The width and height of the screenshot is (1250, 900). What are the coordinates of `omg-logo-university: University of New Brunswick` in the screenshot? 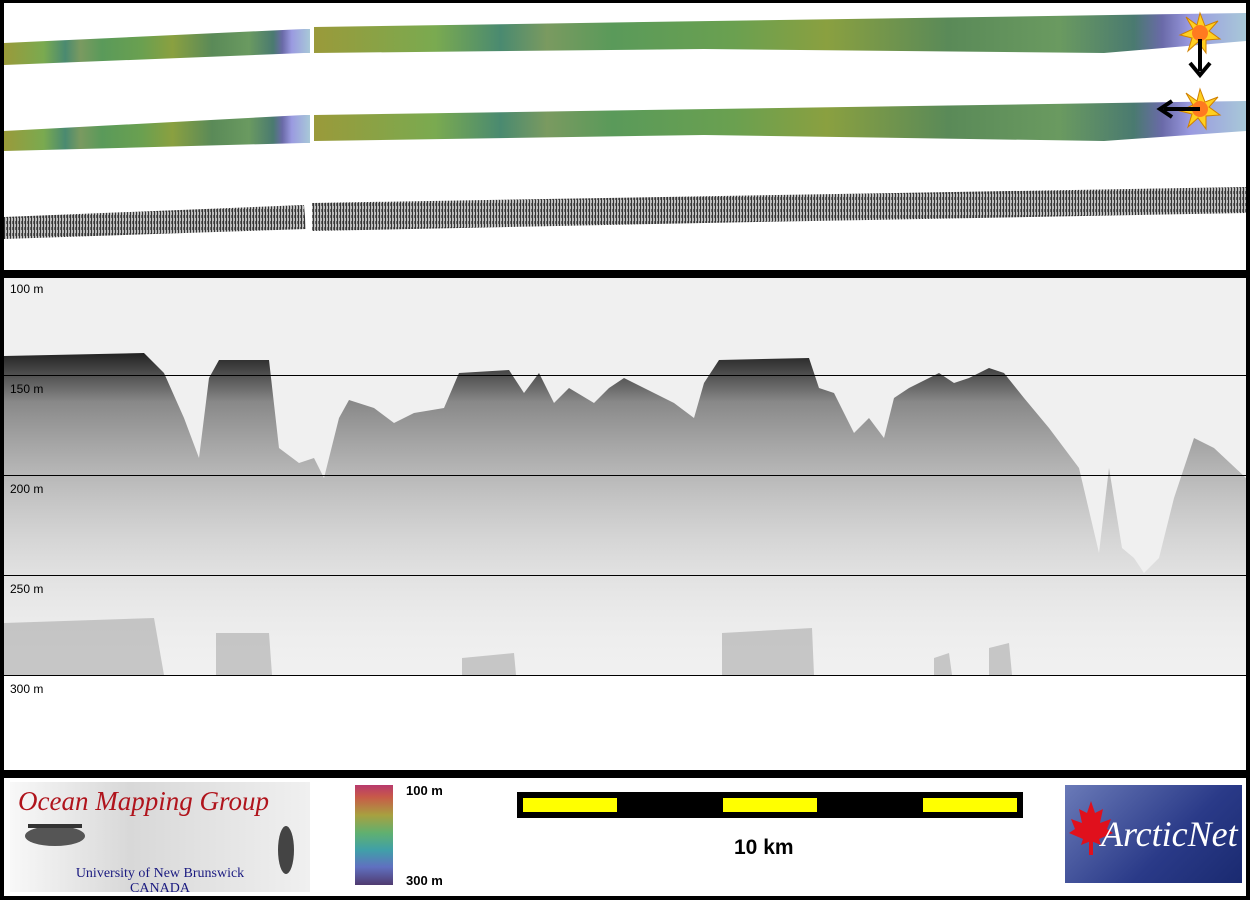 It's located at (160, 873).